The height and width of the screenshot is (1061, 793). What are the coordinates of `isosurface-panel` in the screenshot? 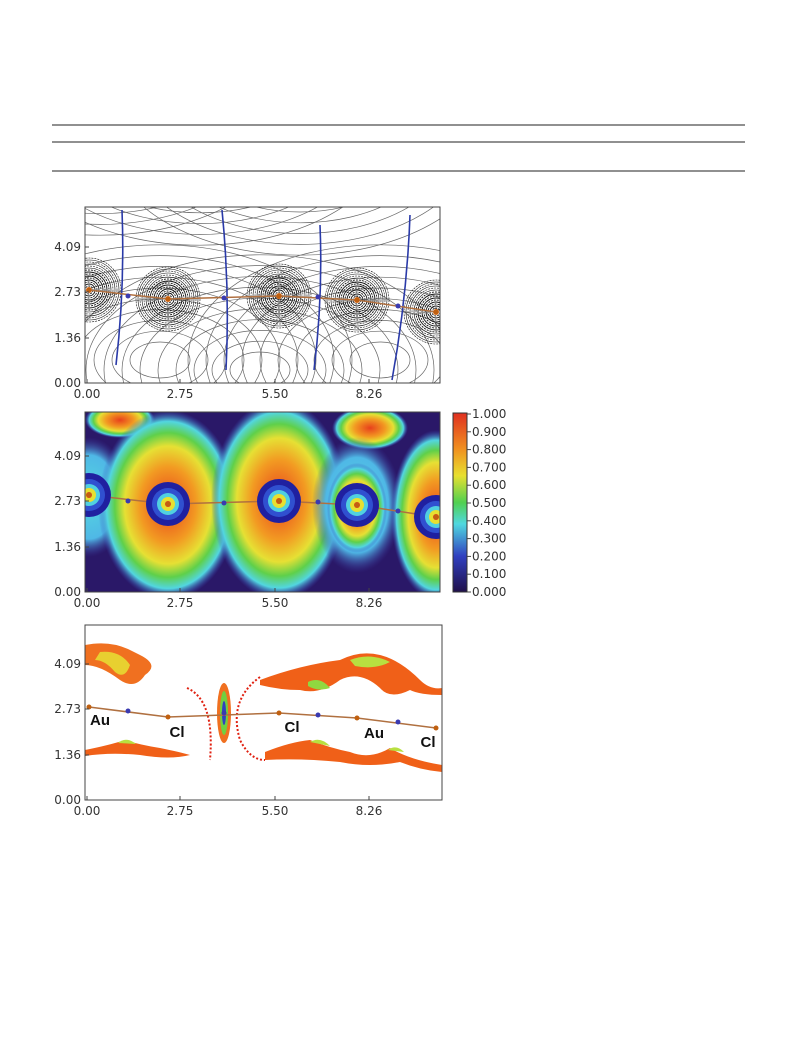 It's located at (263, 707).